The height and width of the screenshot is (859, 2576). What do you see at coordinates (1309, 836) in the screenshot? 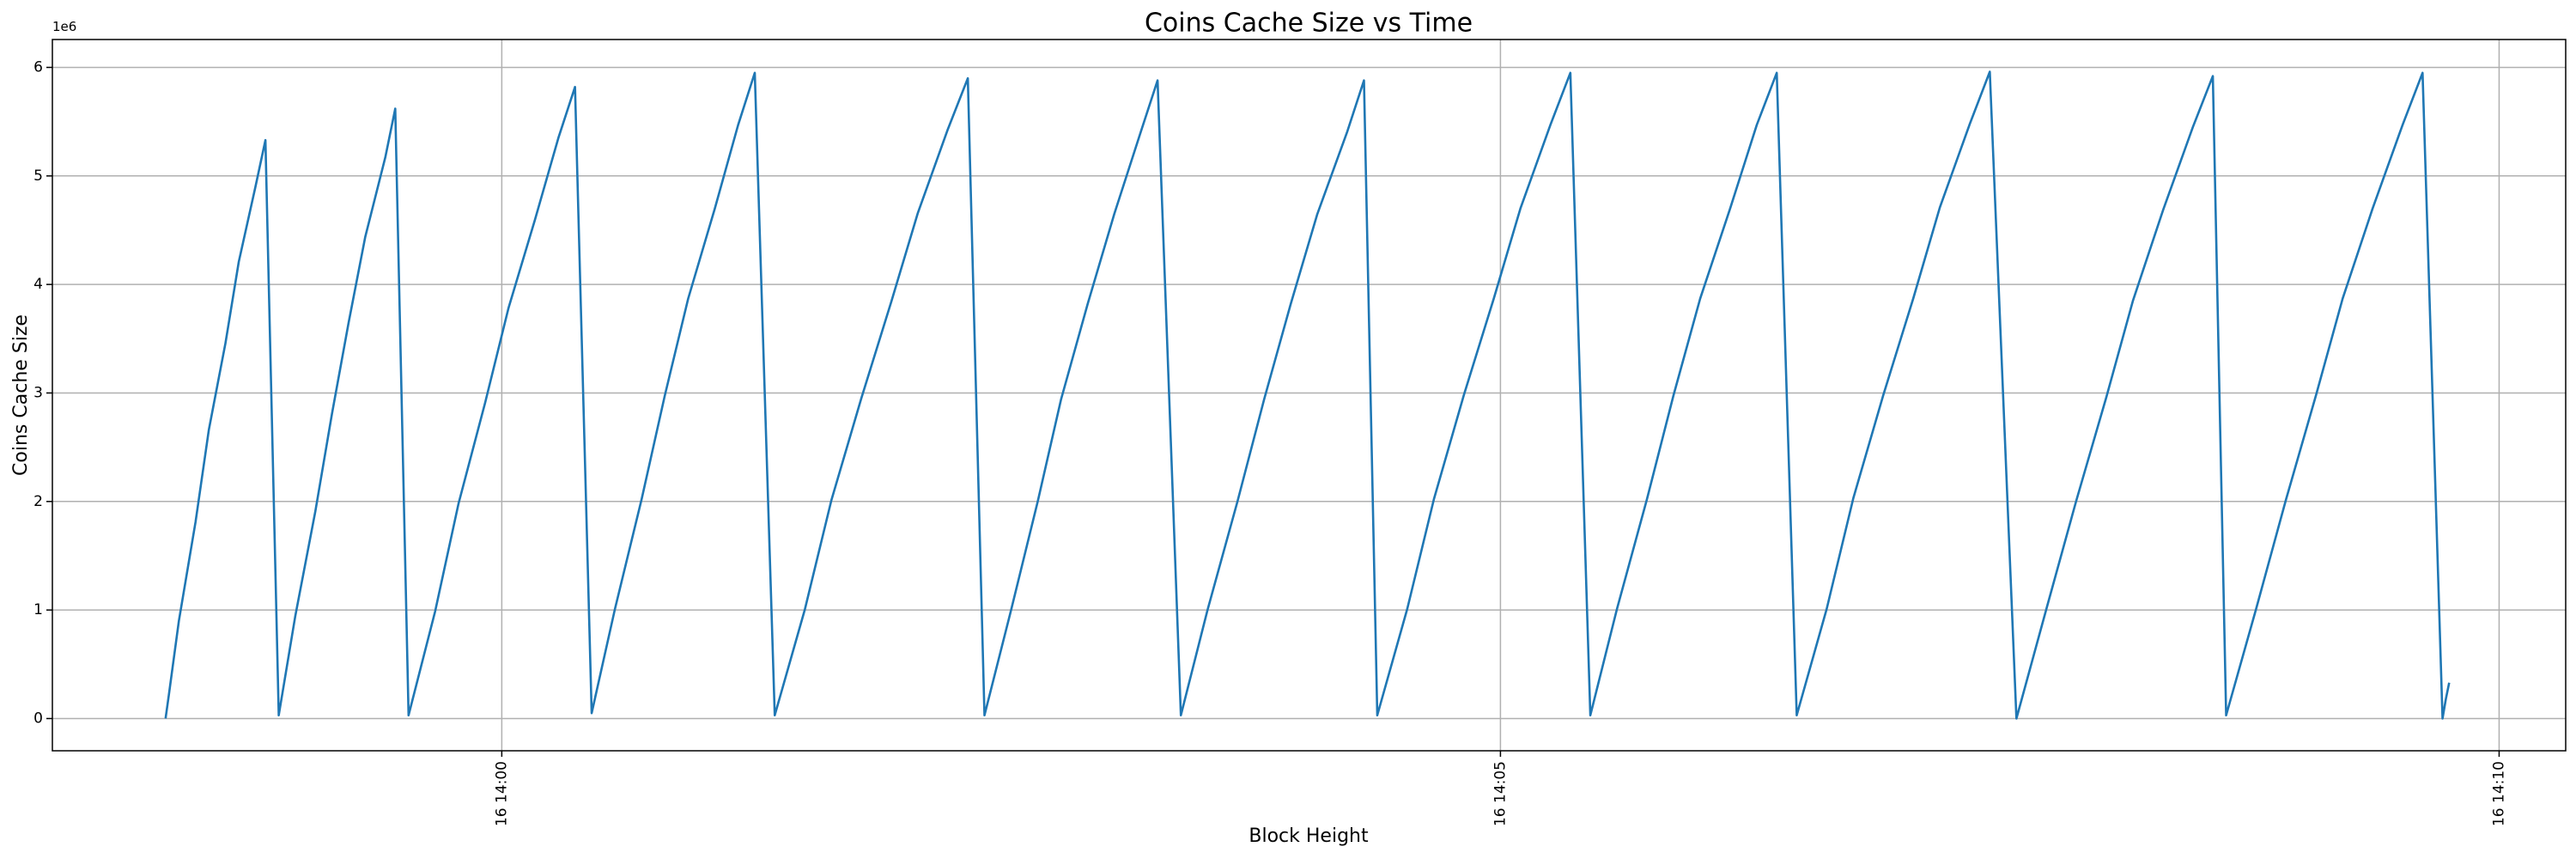
I see `x-axis-label: Block Height` at bounding box center [1309, 836].